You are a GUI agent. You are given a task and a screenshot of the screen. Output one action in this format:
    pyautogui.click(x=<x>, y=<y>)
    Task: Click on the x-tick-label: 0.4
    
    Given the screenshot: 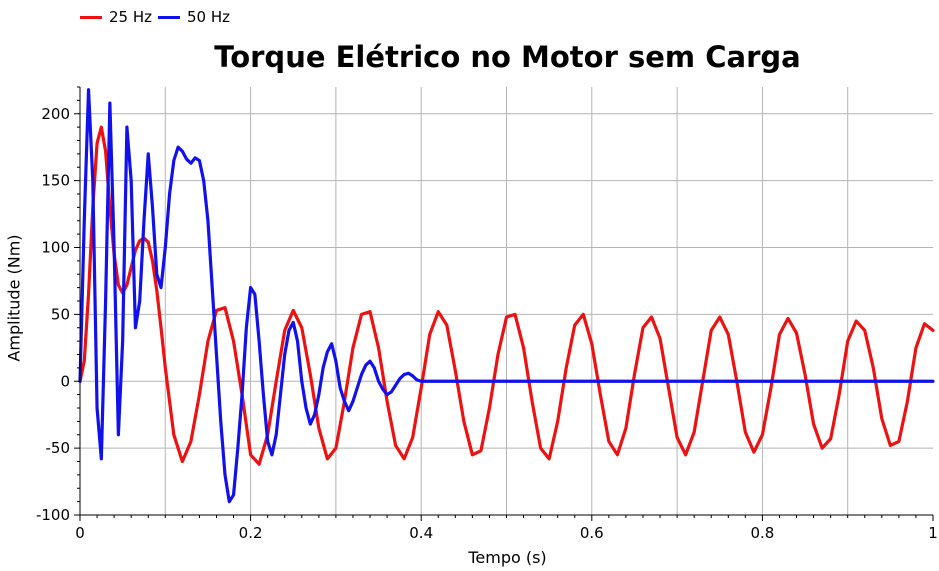 What is the action you would take?
    pyautogui.click(x=421, y=533)
    